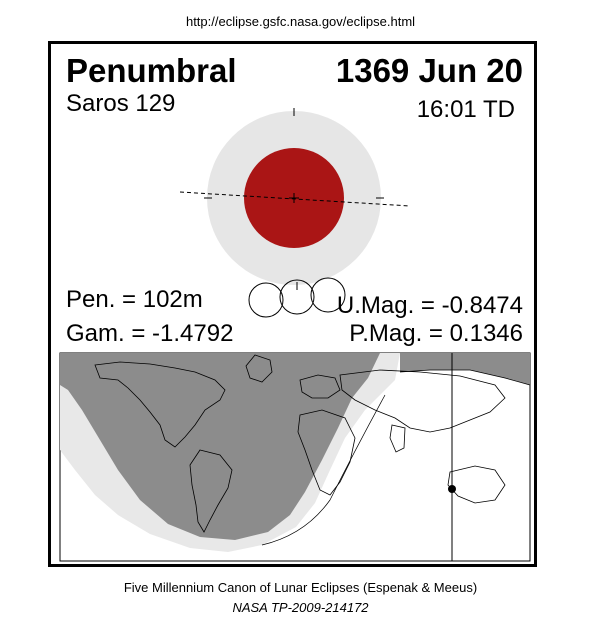  Describe the element at coordinates (134, 299) in the screenshot. I see `penumbral-duration: Pen. = 102m` at that location.